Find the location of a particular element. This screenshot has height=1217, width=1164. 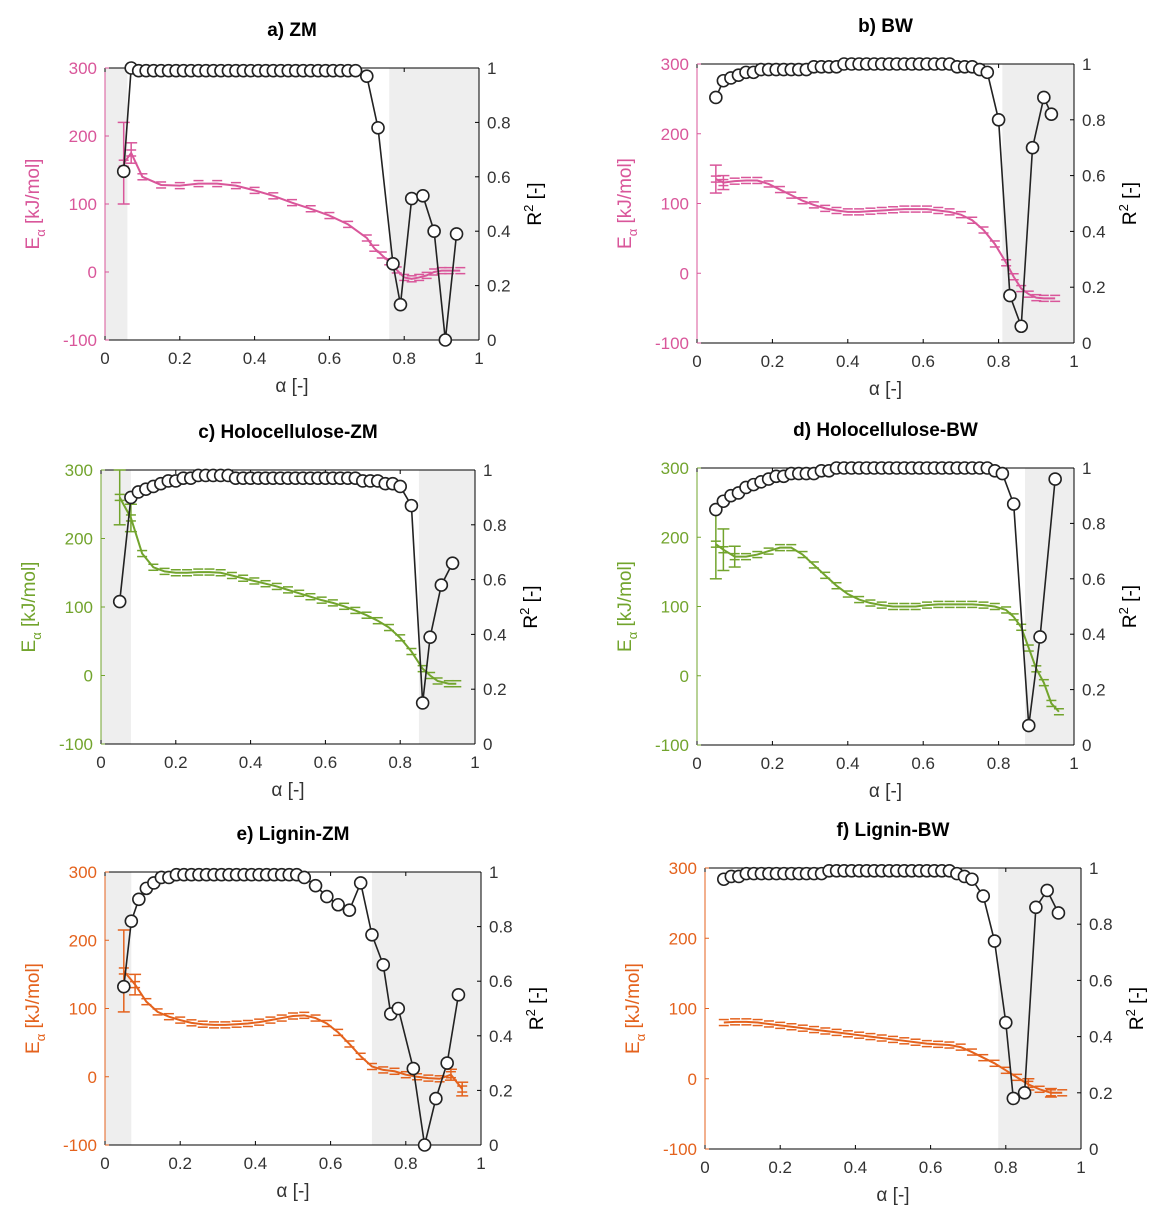

x-tick-label: 0.2 is located at coordinates (773, 763).